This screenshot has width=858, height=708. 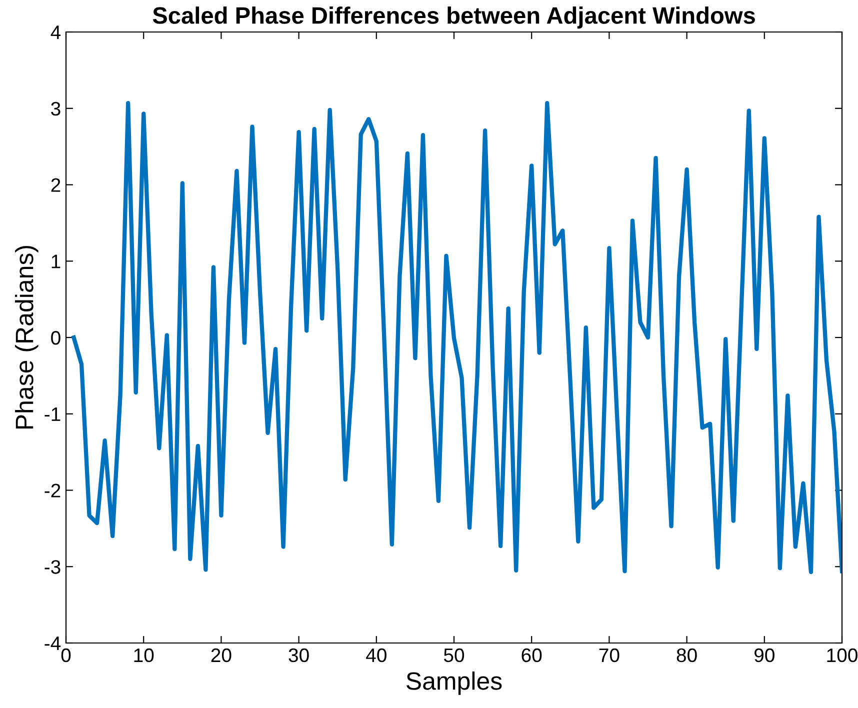 What do you see at coordinates (454, 655) in the screenshot?
I see `x-tick-label: 50` at bounding box center [454, 655].